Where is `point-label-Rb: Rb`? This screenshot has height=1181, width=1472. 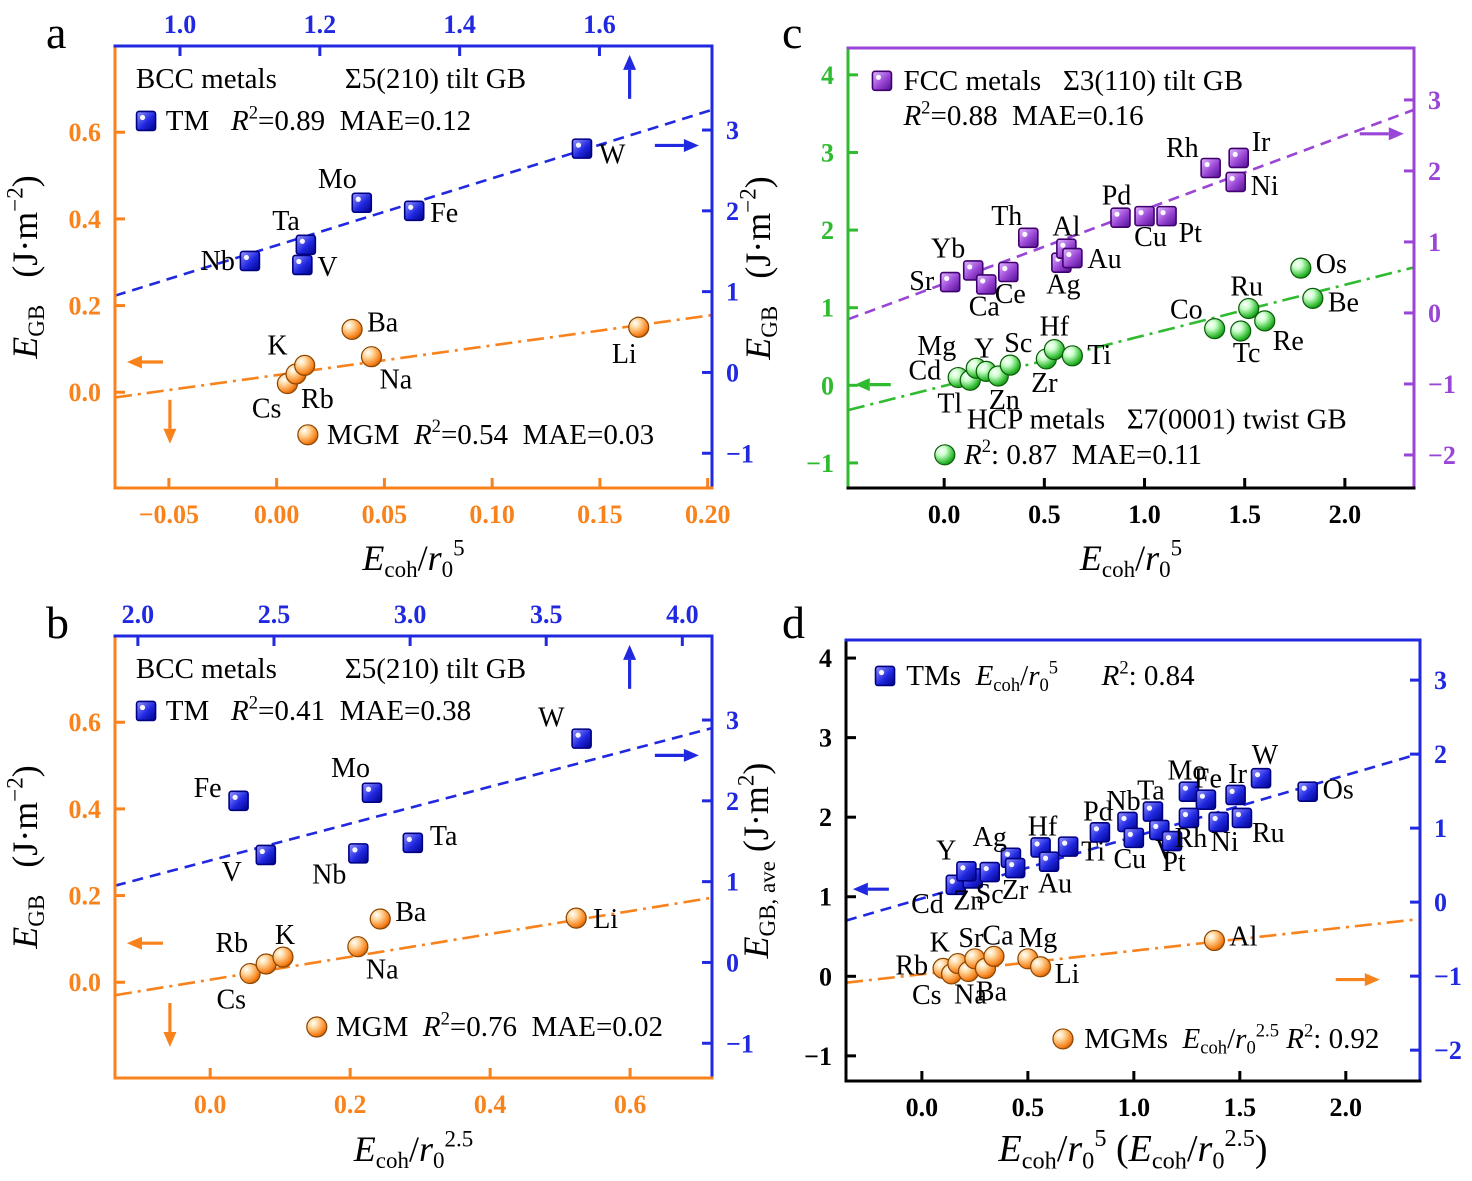
point-label-Rb: Rb is located at coordinates (317, 399).